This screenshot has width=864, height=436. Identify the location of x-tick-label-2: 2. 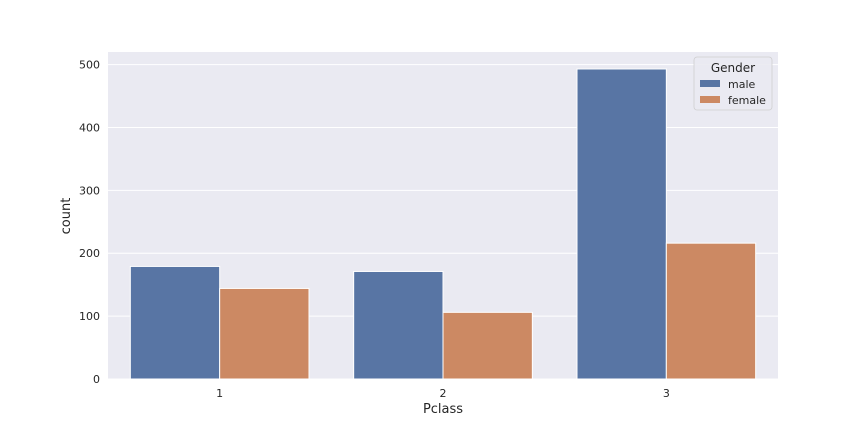
(443, 393).